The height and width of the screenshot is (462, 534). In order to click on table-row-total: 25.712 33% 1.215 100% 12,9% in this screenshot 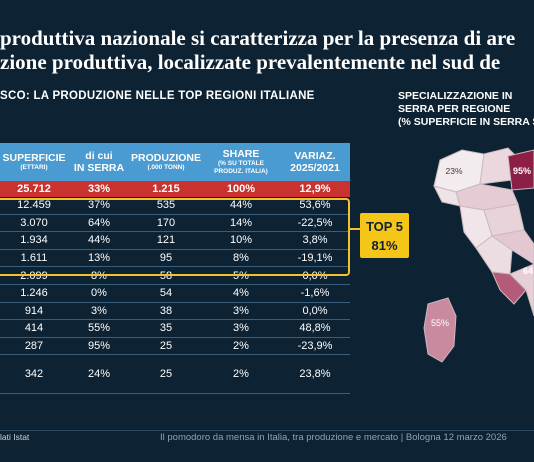, I will do `click(175, 189)`.